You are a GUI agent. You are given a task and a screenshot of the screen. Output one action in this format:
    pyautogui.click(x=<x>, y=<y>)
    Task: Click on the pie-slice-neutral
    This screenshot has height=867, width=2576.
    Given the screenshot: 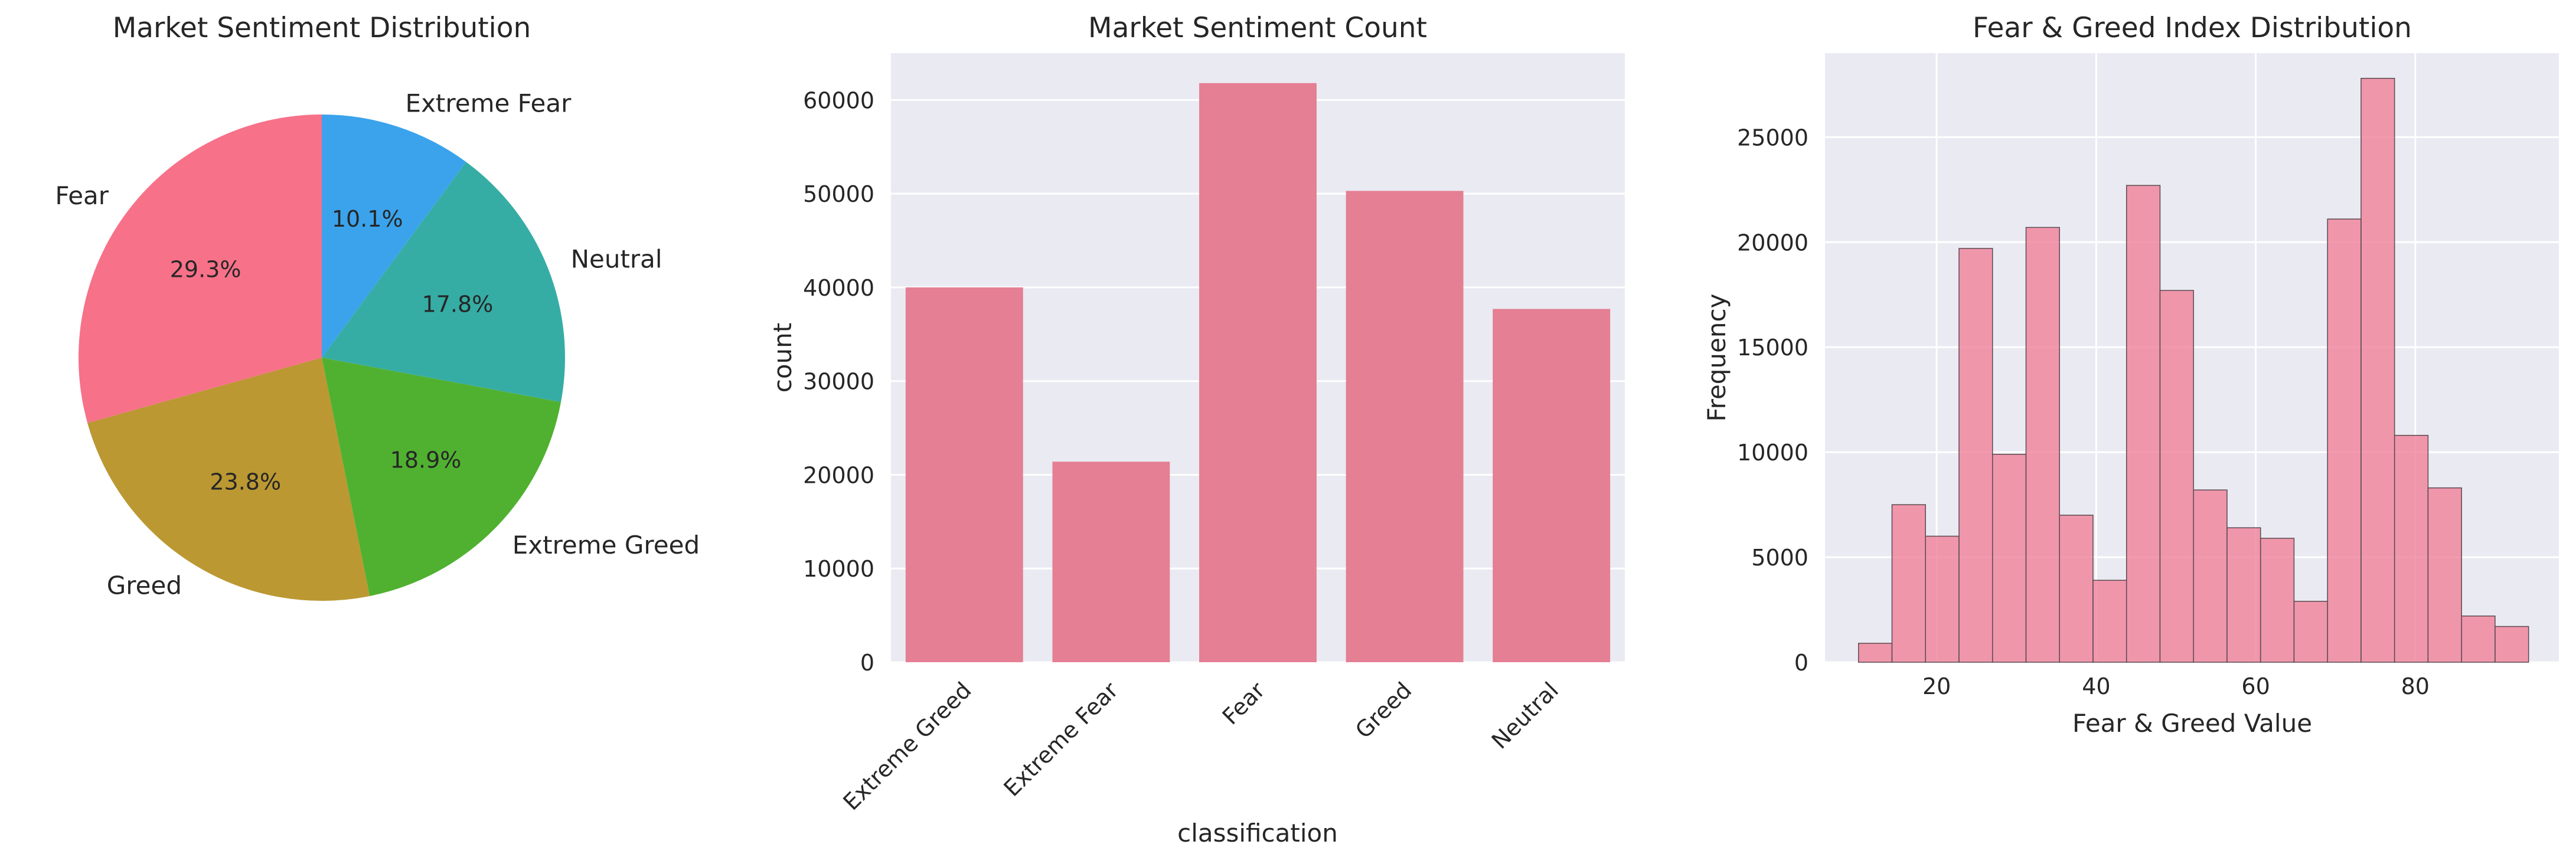 What is the action you would take?
    pyautogui.click(x=443, y=282)
    